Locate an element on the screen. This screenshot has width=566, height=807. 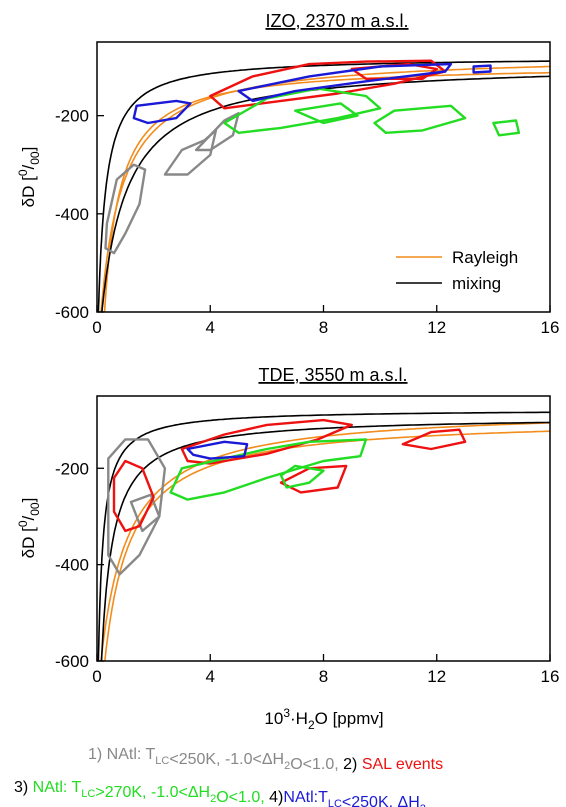
caption-run: 4) is located at coordinates (276, 797).